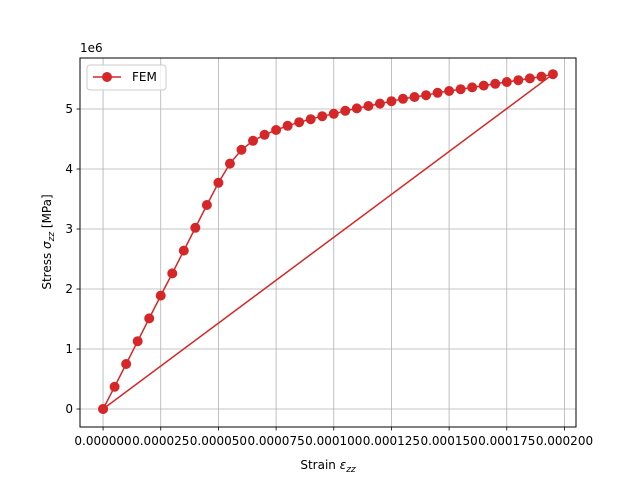 This screenshot has width=640, height=480. What do you see at coordinates (69, 289) in the screenshot?
I see `y-tick-label: 2` at bounding box center [69, 289].